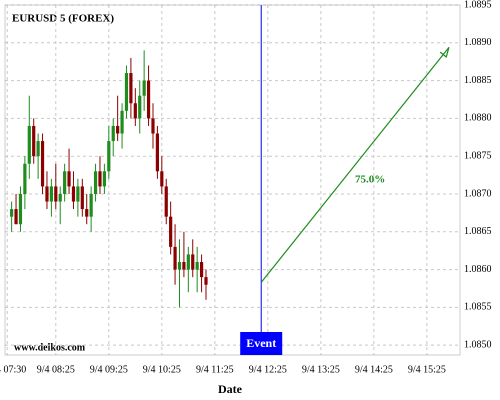 The height and width of the screenshot is (400, 500). I want to click on y-tick-label: 1.0860, so click(478, 269).